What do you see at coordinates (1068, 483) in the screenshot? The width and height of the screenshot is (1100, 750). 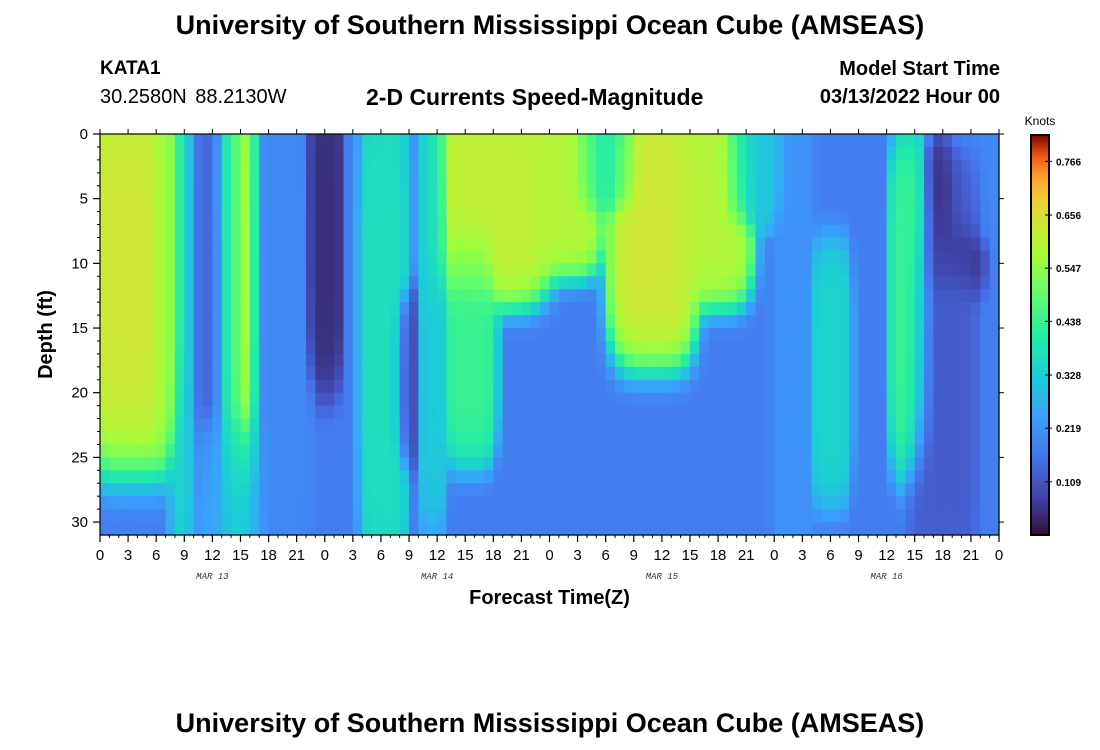 I see `colorbar-tick-label: 0.109` at bounding box center [1068, 483].